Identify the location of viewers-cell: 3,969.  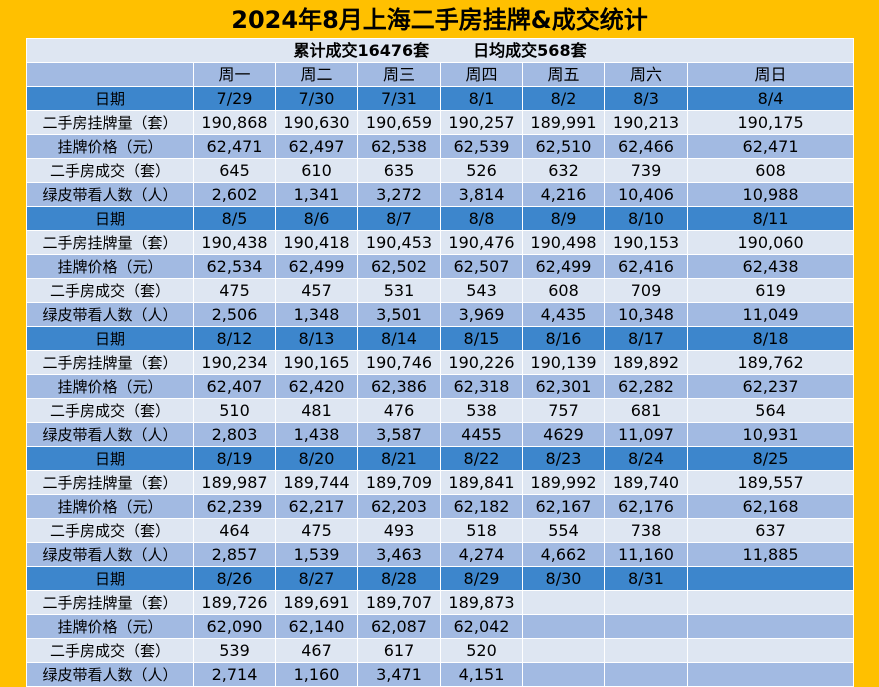
(481, 314).